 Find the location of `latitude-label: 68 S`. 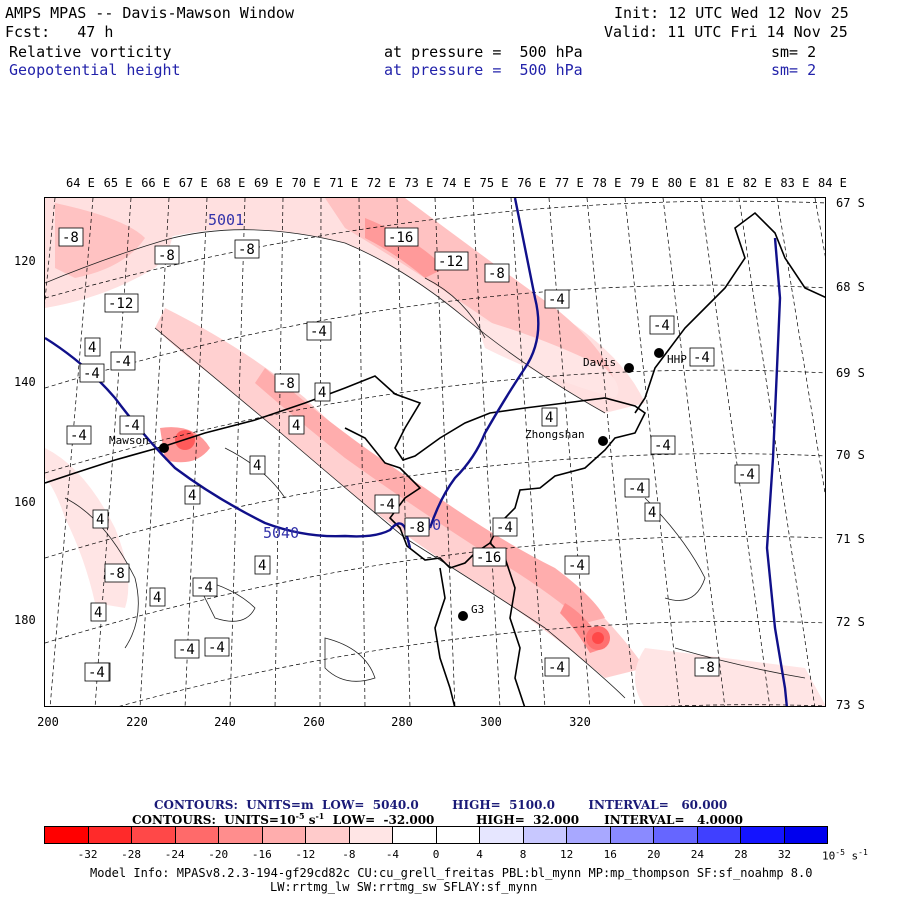

latitude-label: 68 S is located at coordinates (850, 287).